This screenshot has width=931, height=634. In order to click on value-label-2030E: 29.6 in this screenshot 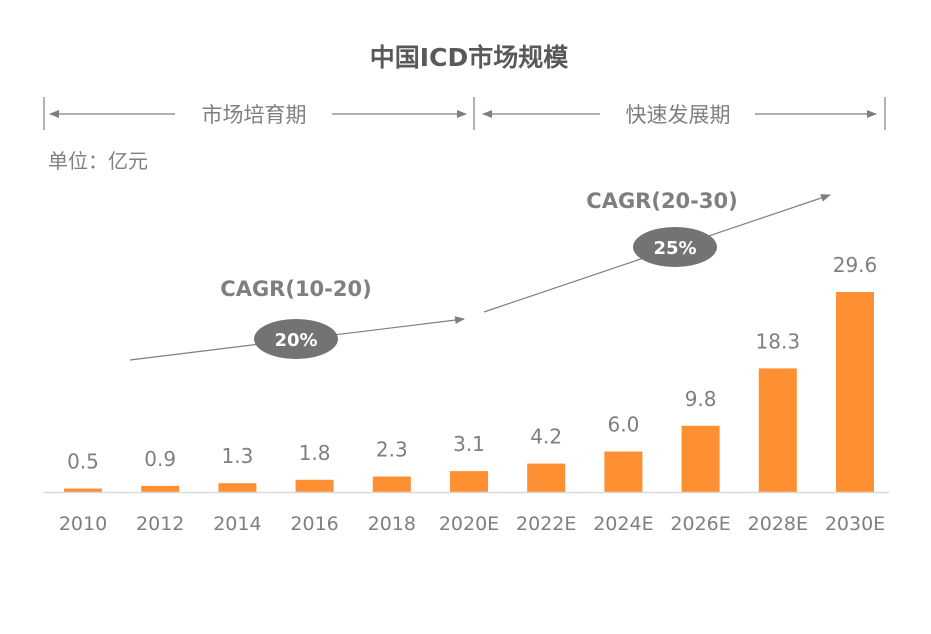, I will do `click(855, 265)`.